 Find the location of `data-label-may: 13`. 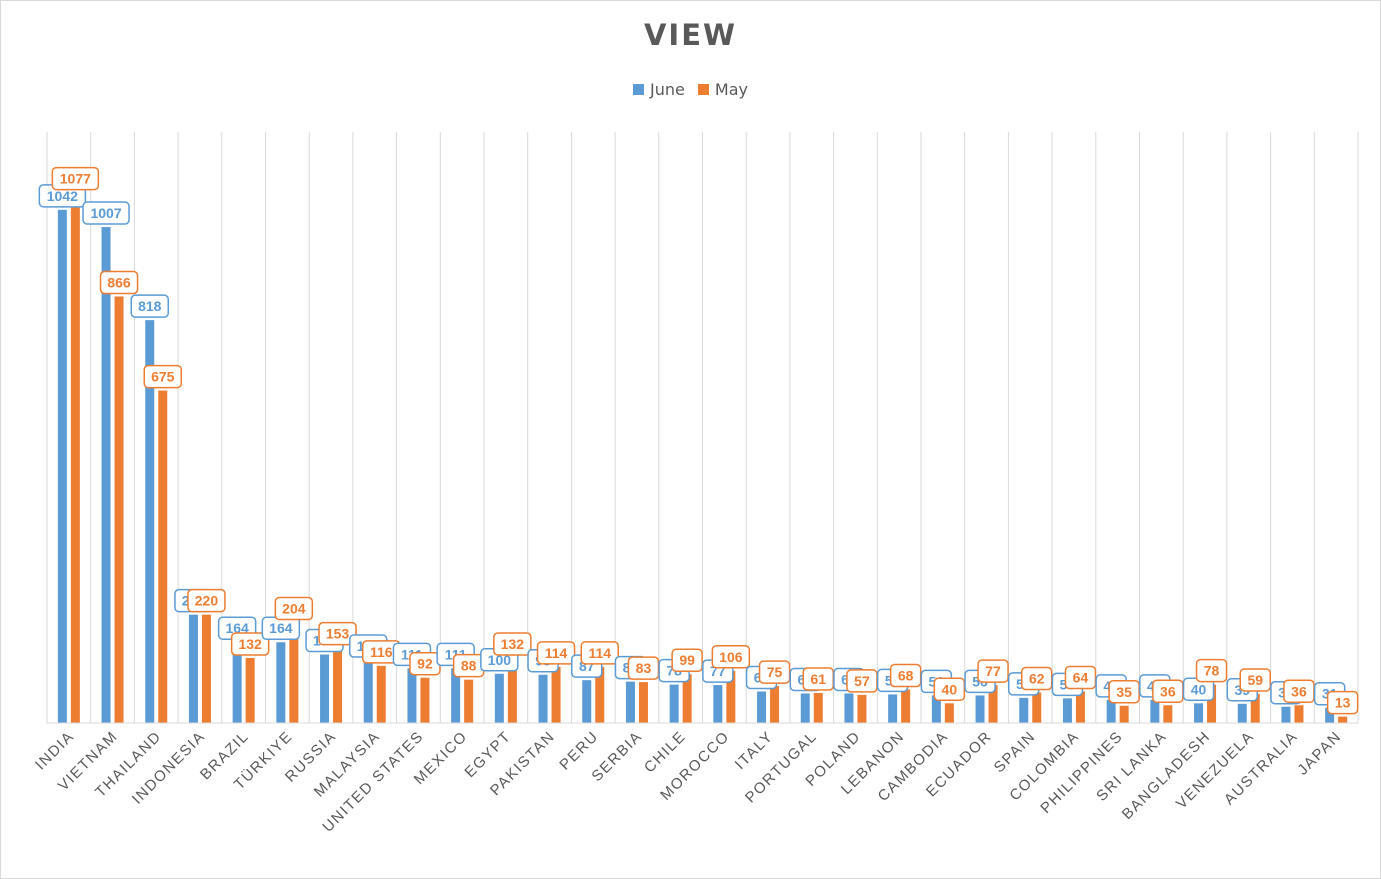

data-label-may: 13 is located at coordinates (1342, 702).